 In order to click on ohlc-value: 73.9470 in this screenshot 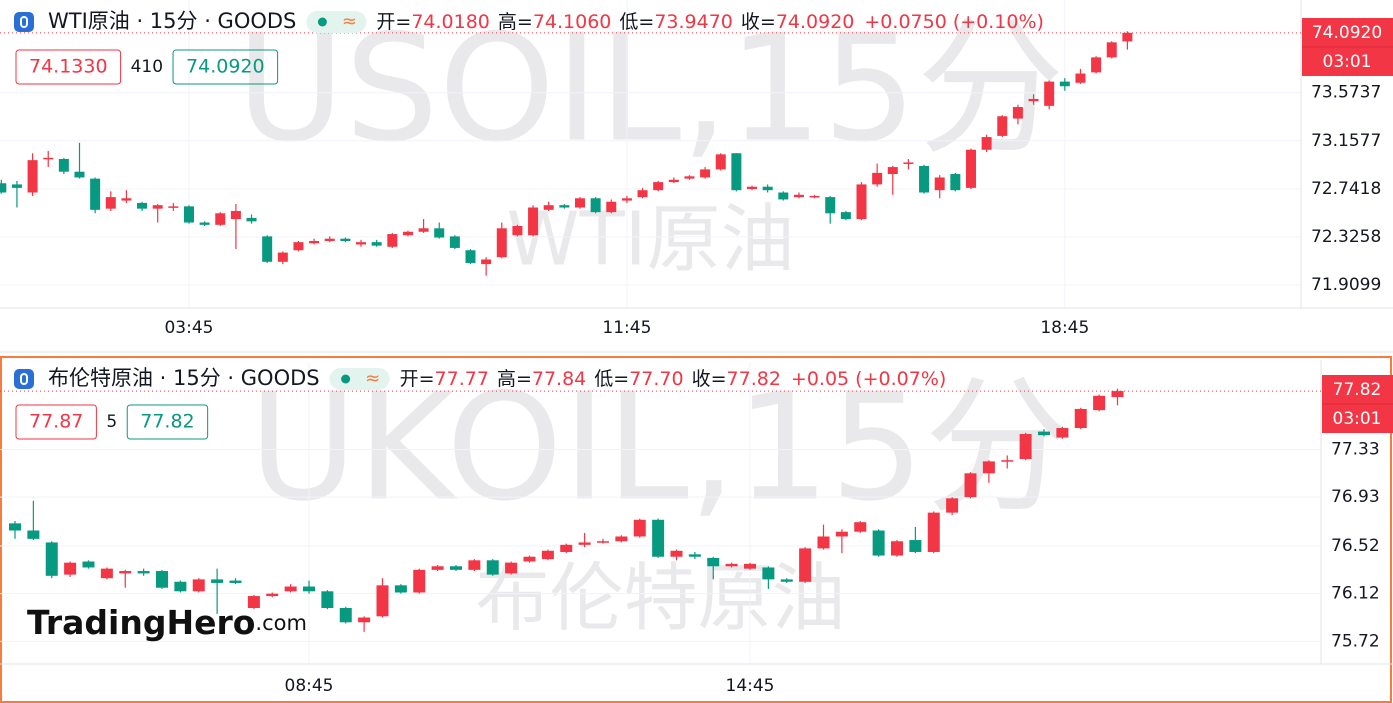, I will do `click(693, 22)`.